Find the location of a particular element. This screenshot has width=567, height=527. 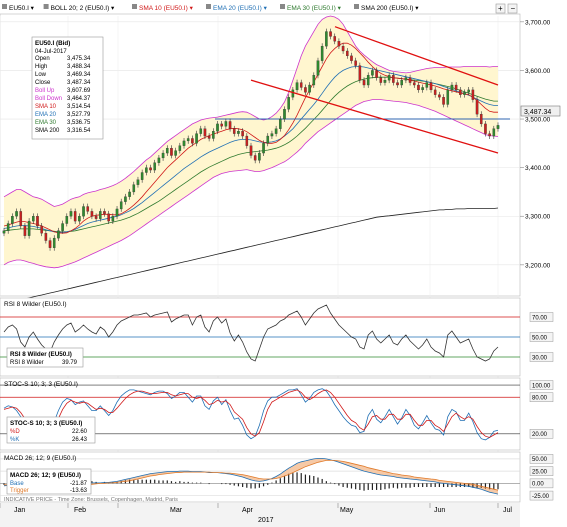

macd-base-label: Base is located at coordinates (17, 484).